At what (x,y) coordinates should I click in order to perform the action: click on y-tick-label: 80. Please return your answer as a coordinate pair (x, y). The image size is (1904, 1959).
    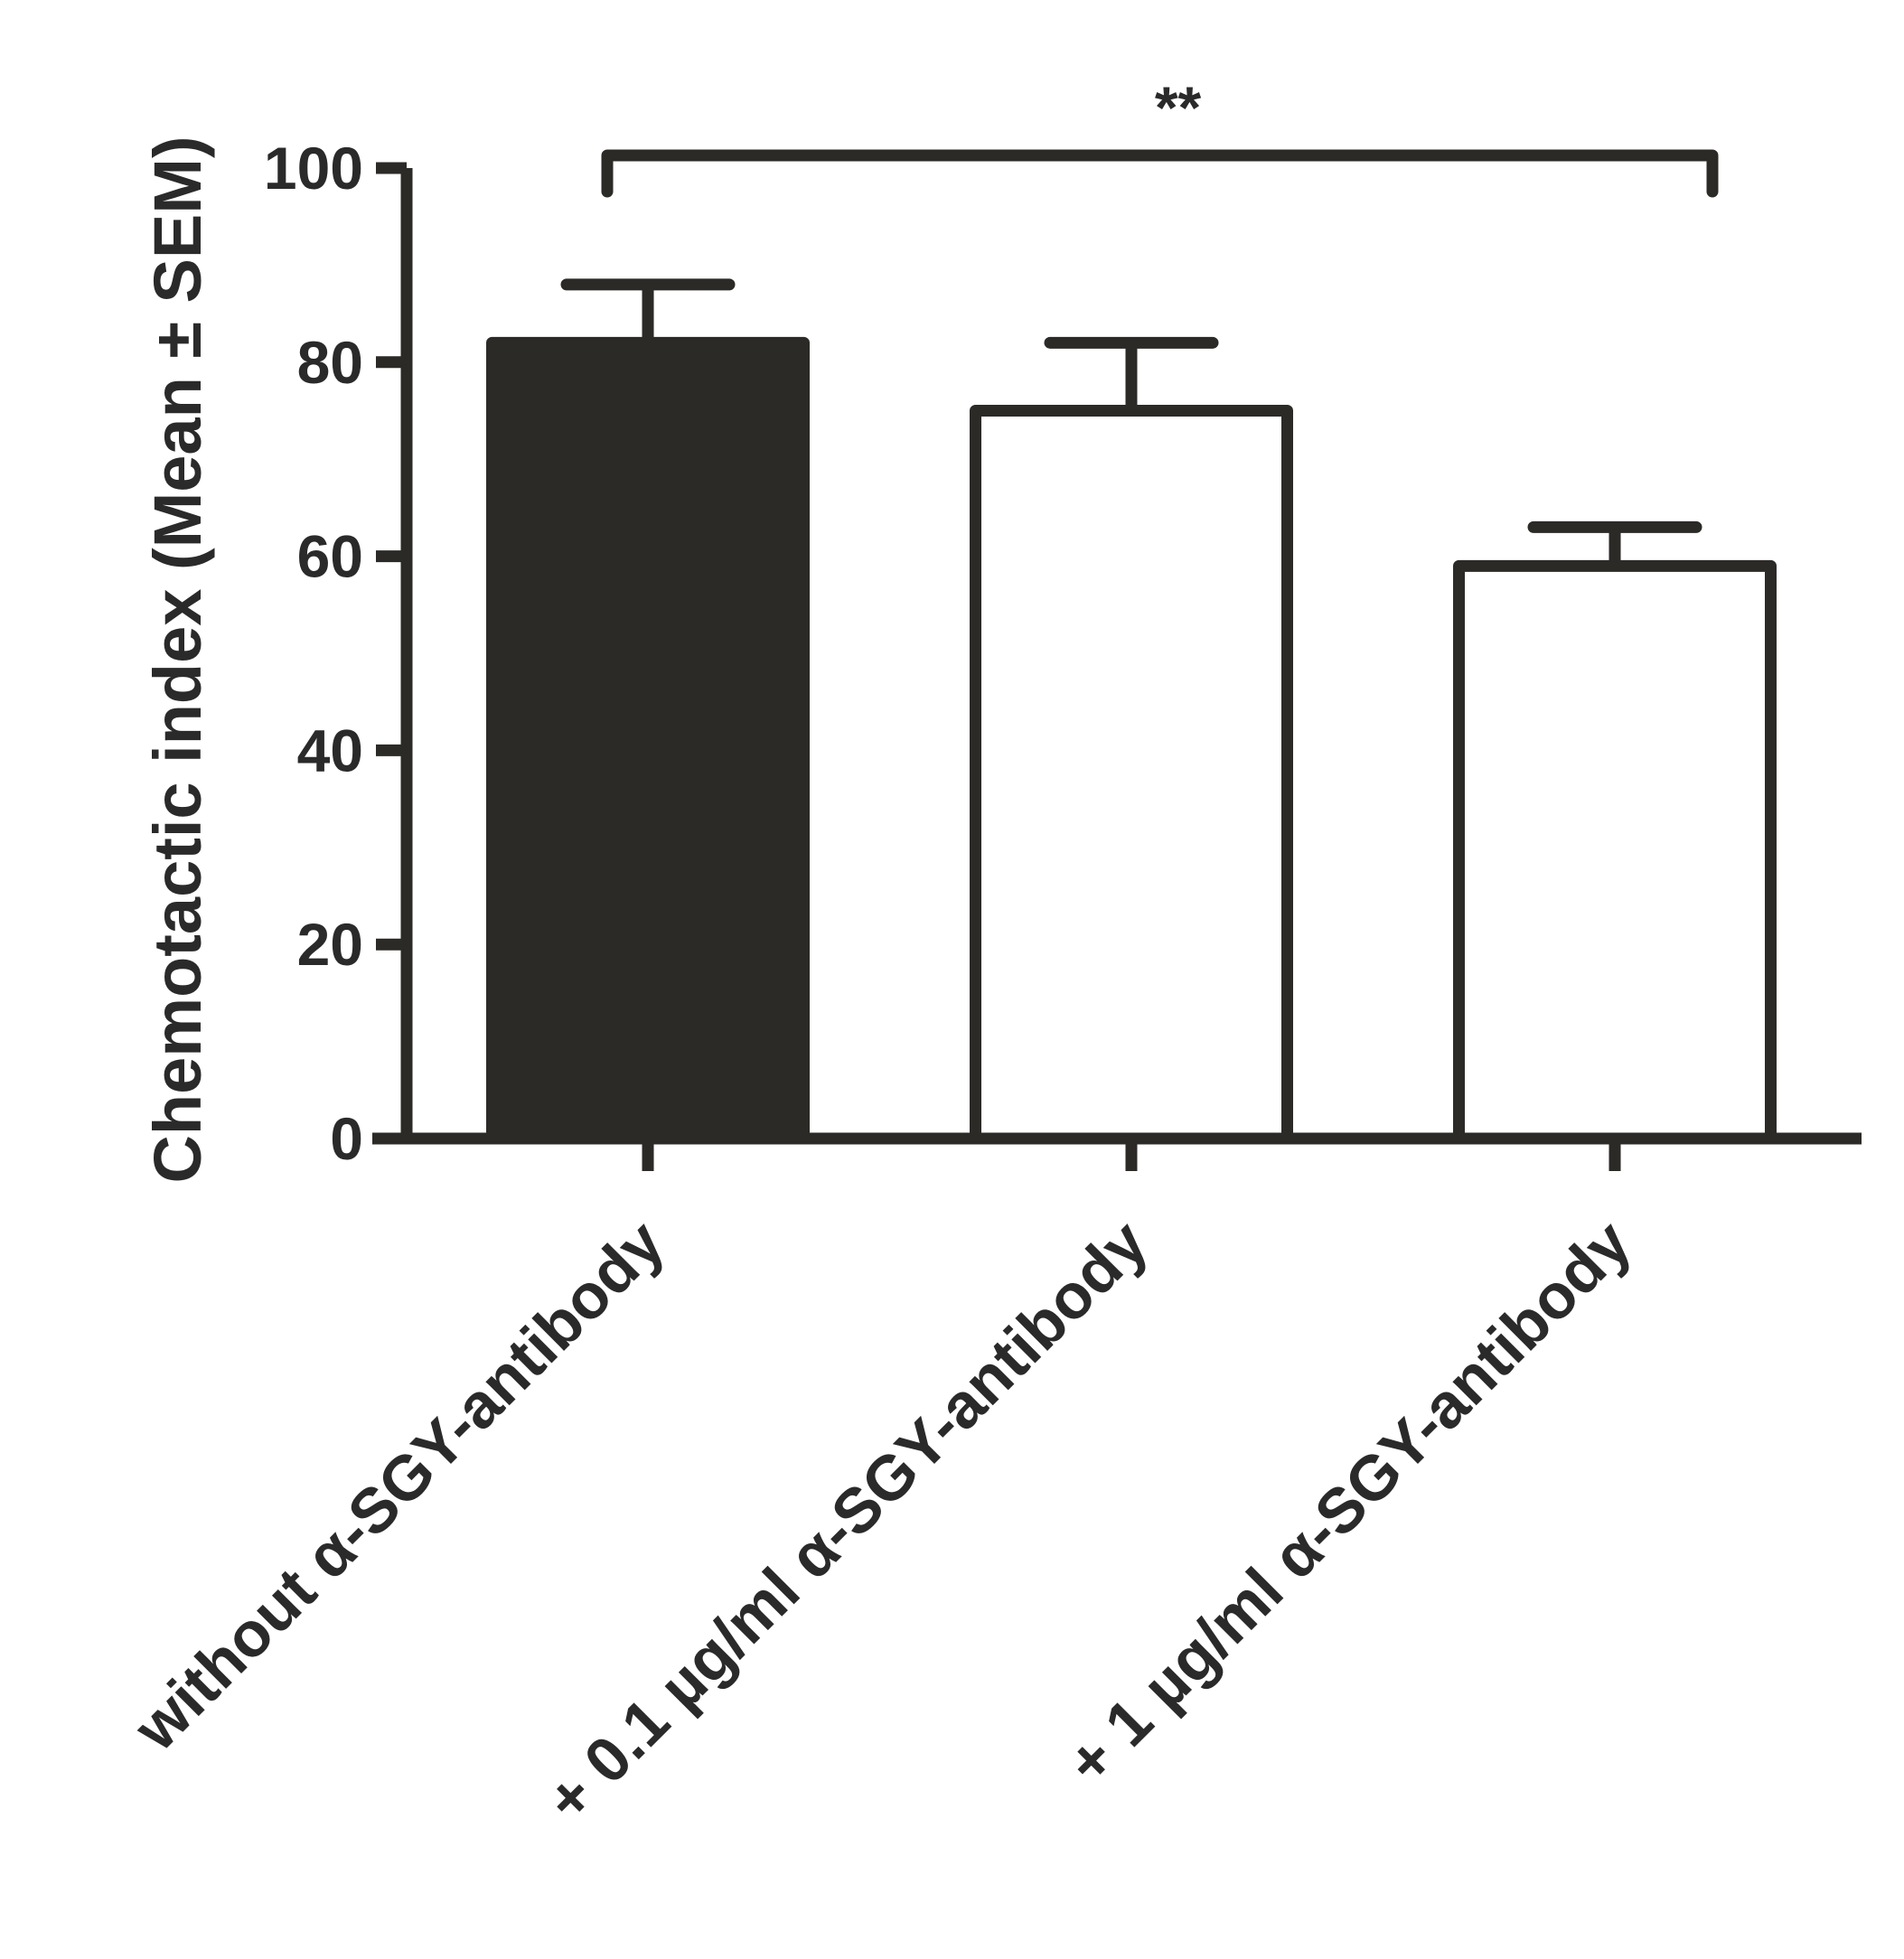
    Looking at the image, I should click on (330, 362).